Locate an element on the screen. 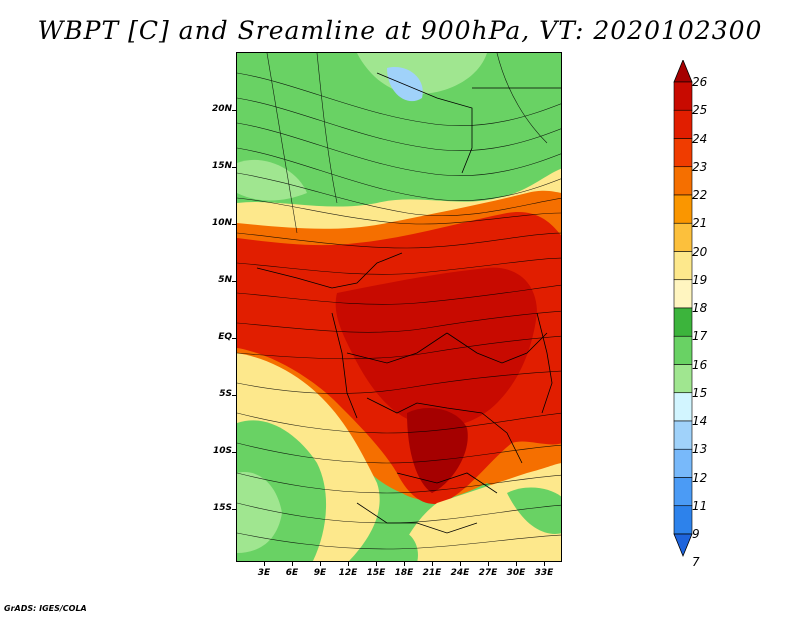 The image size is (800, 618). colorbar-label: 19 is located at coordinates (700, 279).